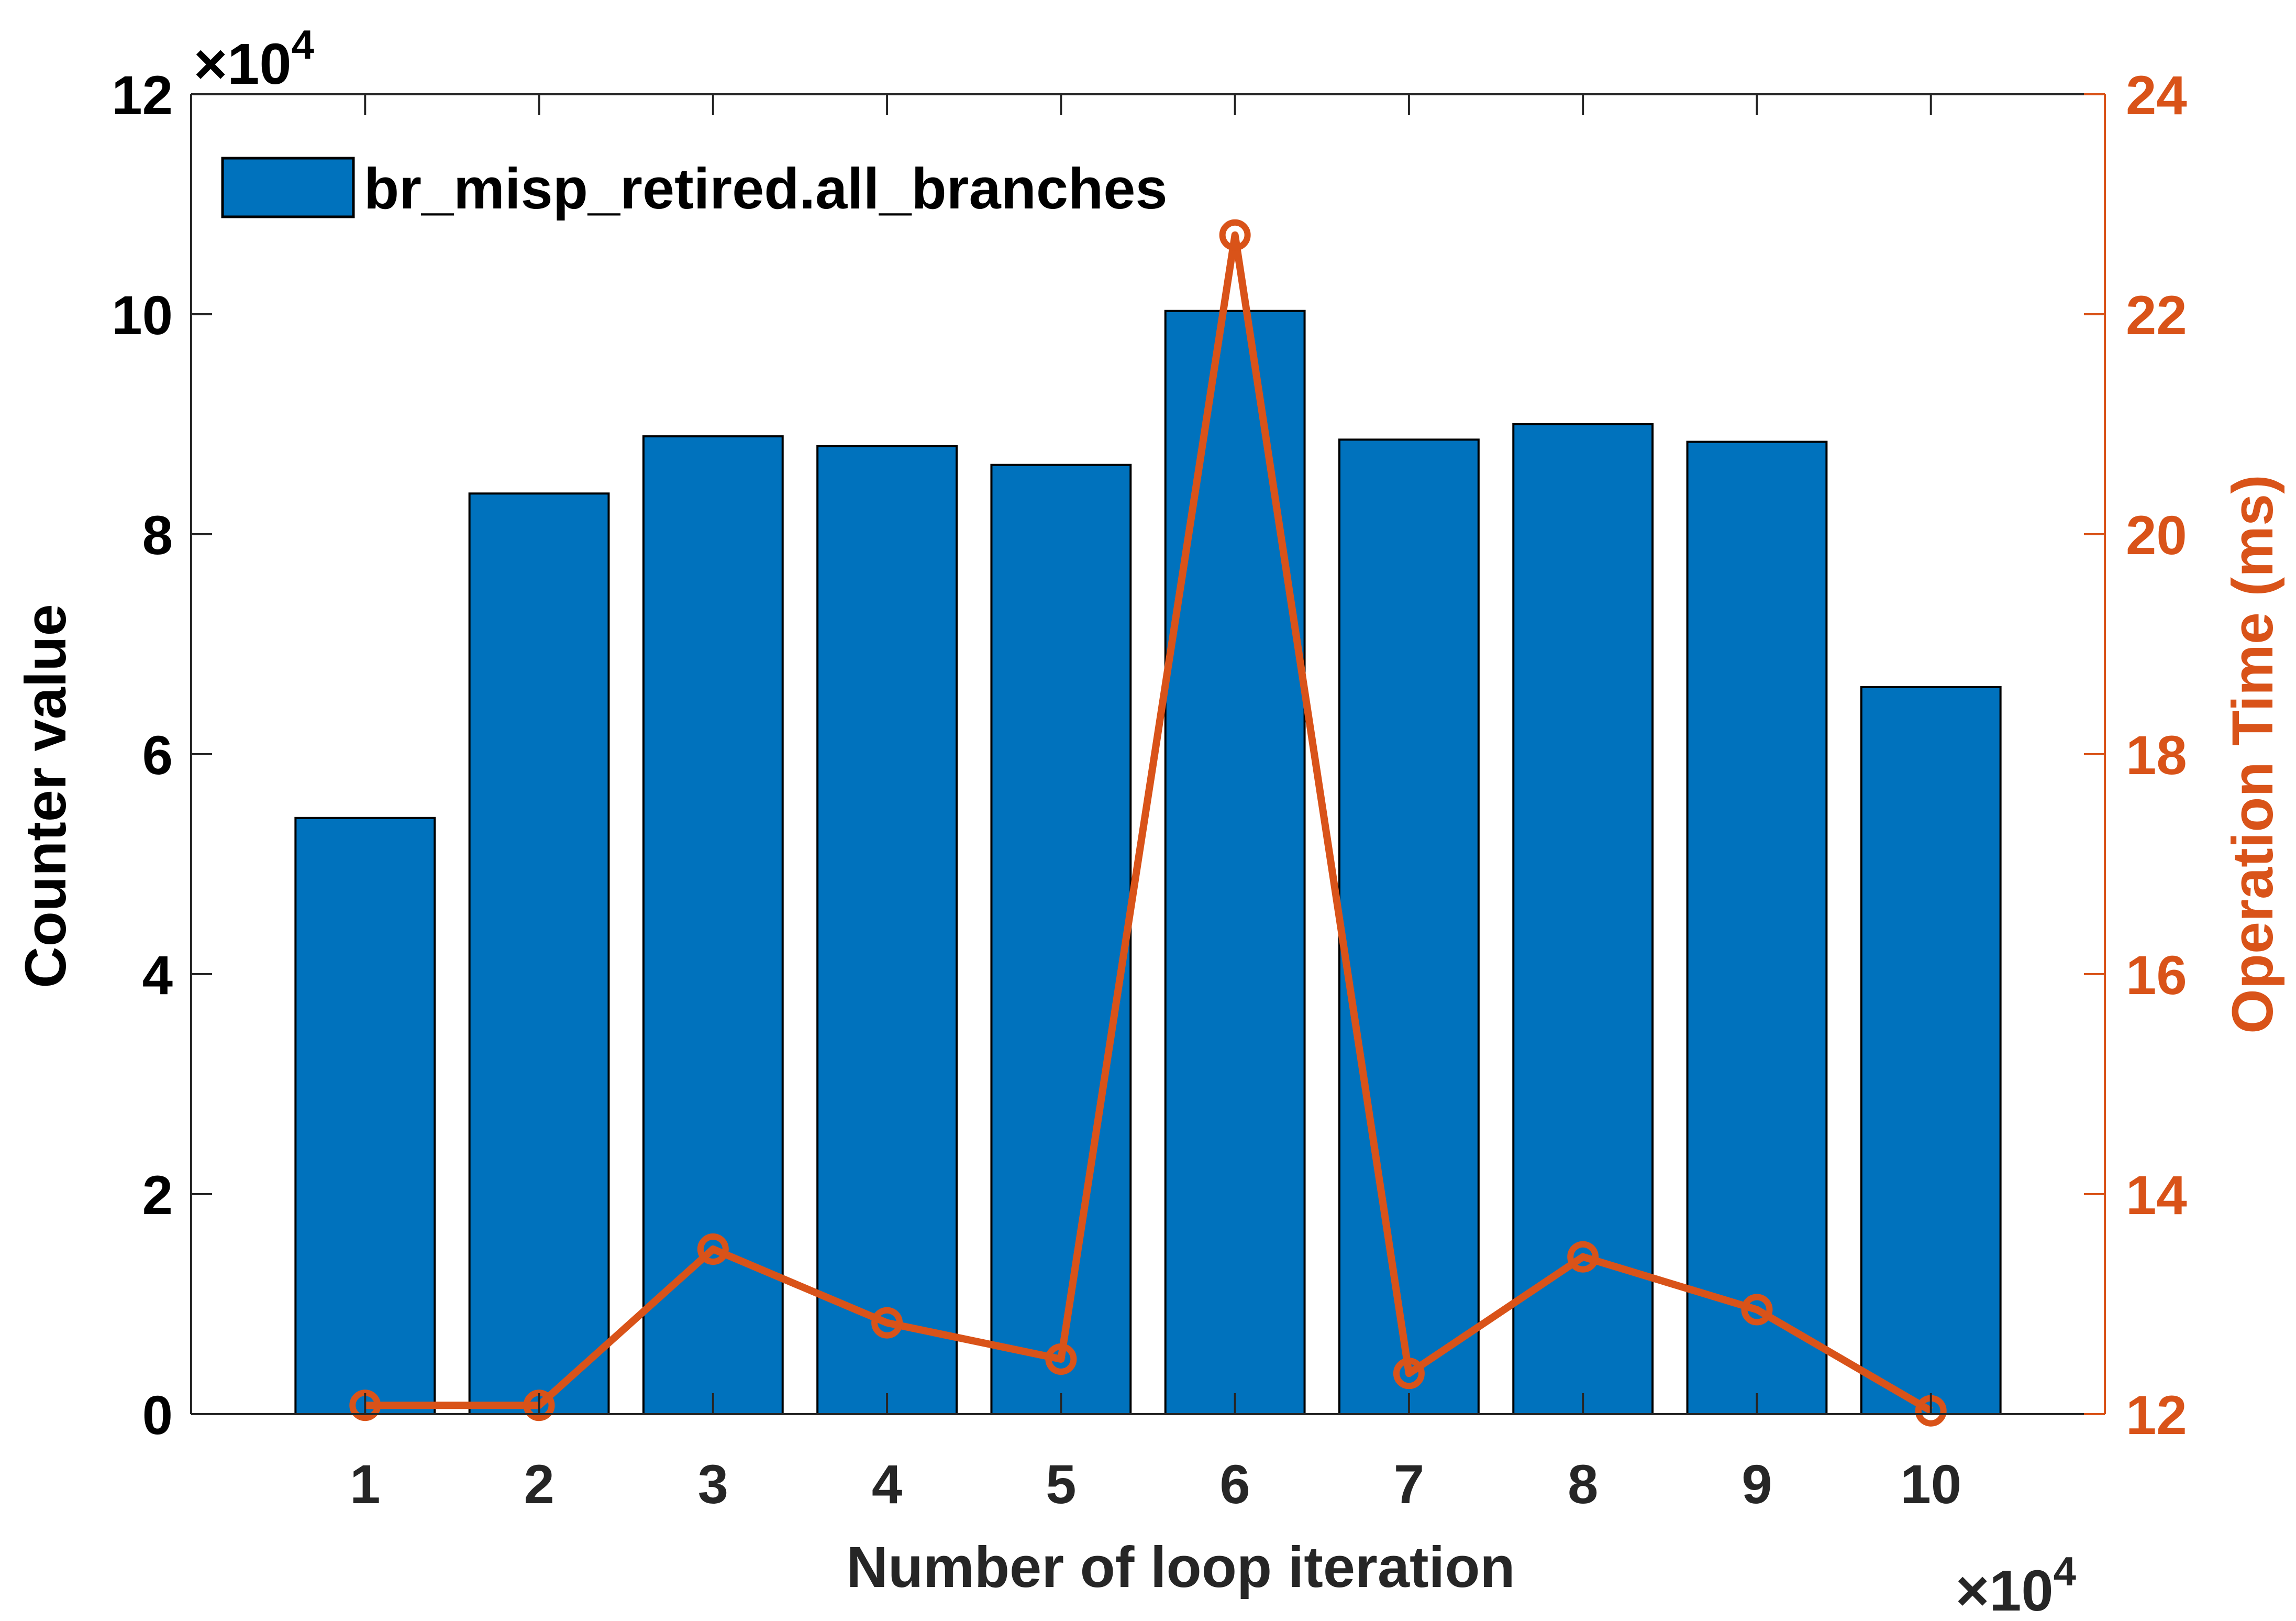 This screenshot has width=2296, height=1621. I want to click on right-axis-ticks: 12 14 16 18 20 22 24, so click(2135, 755).